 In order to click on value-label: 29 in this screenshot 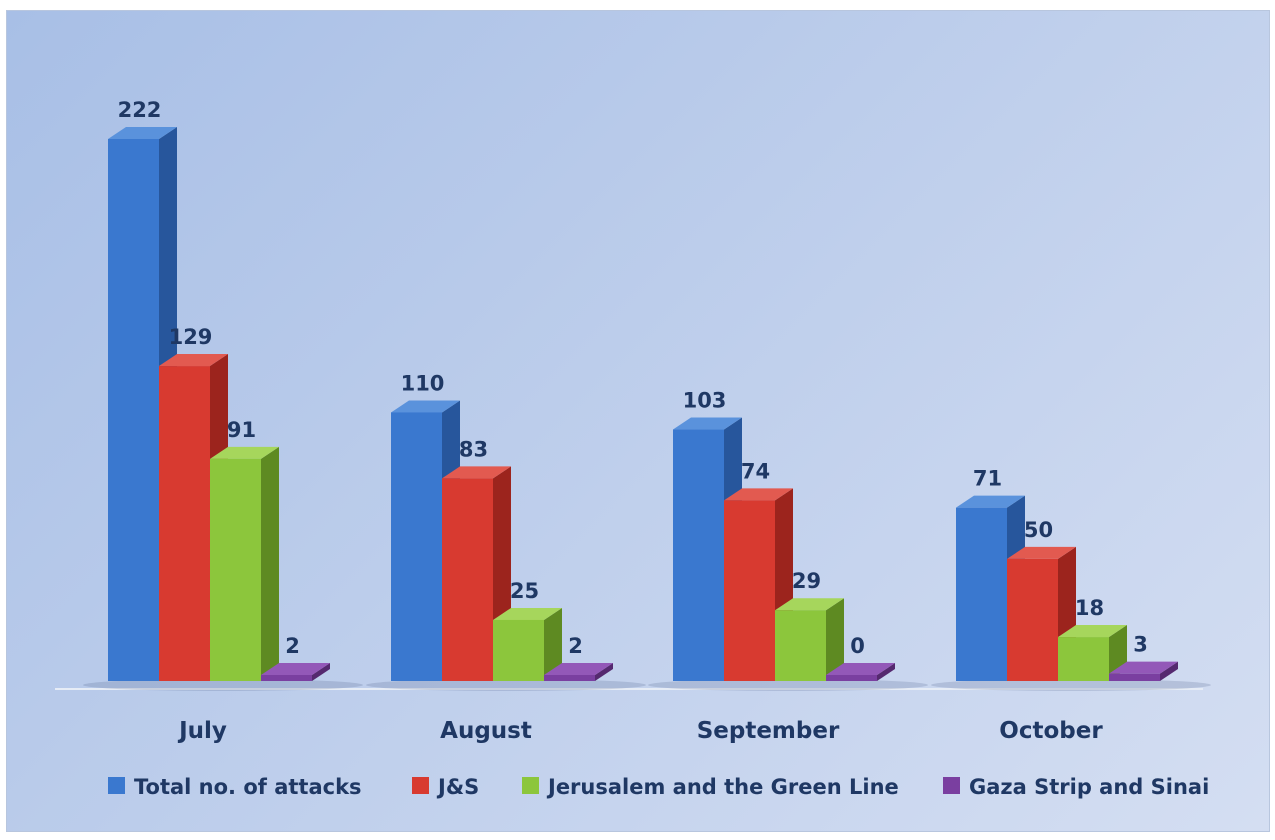, I will do `click(806, 581)`.